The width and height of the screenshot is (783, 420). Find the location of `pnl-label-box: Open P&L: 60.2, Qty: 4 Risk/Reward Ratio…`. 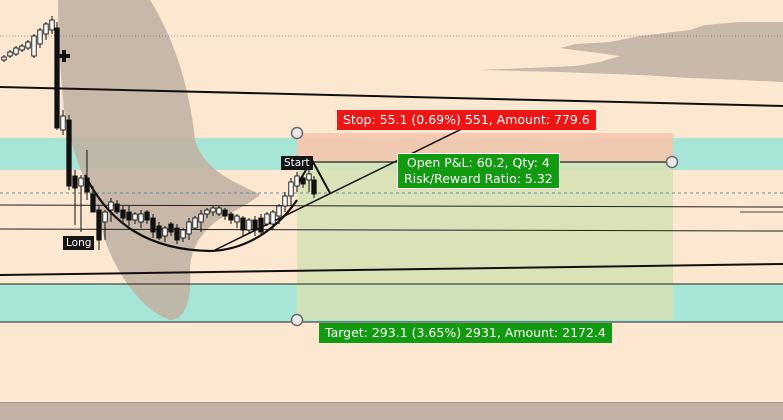

pnl-label-box: Open P&L: 60.2, Qty: 4 Risk/Reward Ratio… is located at coordinates (478, 171).